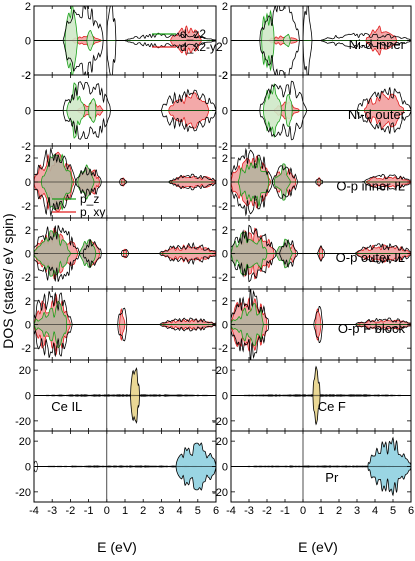 The width and height of the screenshot is (415, 561). What do you see at coordinates (125, 382) in the screenshot?
I see `ce-f-band-fill` at bounding box center [125, 382].